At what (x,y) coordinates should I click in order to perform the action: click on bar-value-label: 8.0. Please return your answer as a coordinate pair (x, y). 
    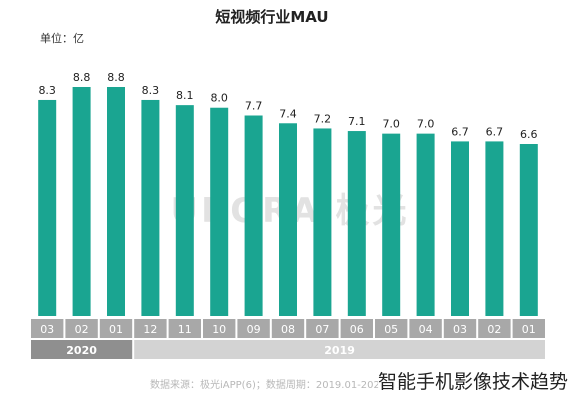
    Looking at the image, I should click on (219, 98).